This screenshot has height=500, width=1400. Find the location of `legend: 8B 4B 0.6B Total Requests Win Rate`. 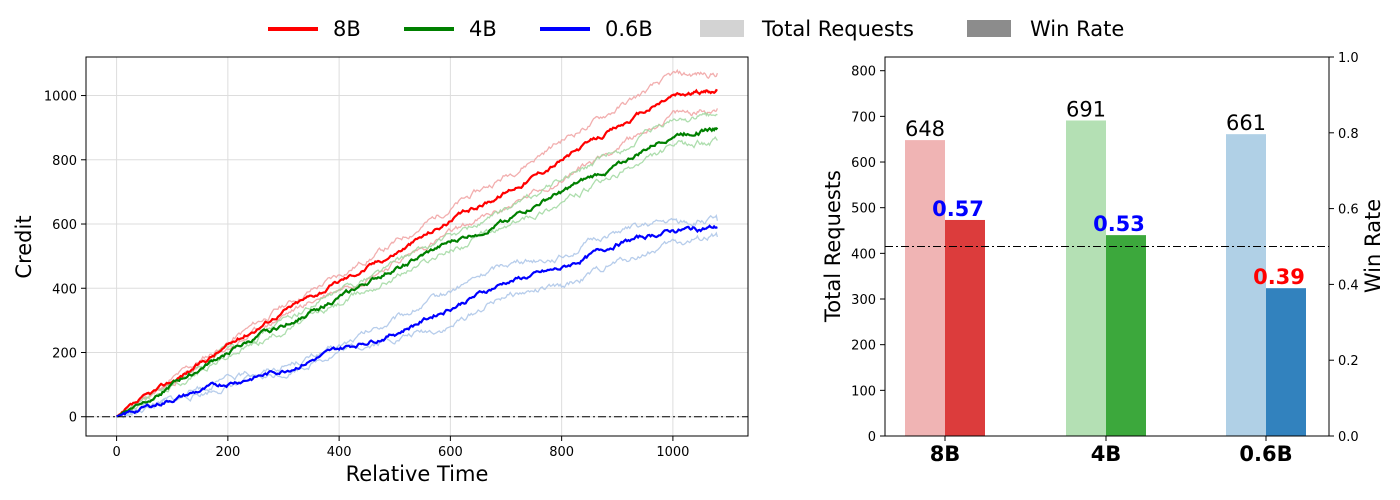

legend: 8B 4B 0.6B Total Requests Win Rate is located at coordinates (696, 29).